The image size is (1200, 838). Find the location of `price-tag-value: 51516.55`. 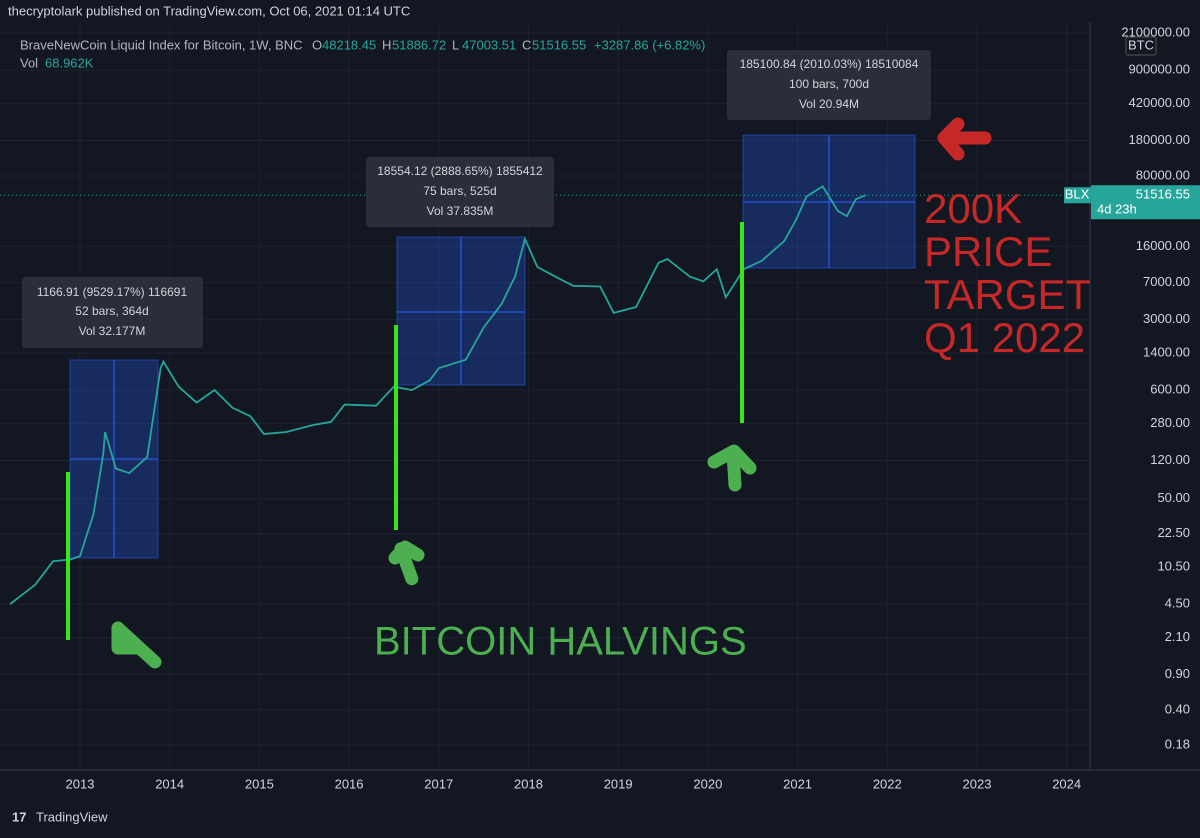

price-tag-value: 51516.55 is located at coordinates (1163, 194).